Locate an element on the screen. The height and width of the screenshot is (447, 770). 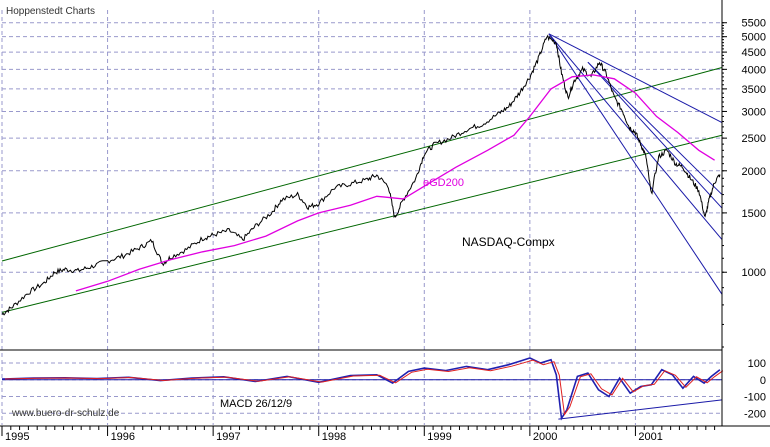
macd-panel is located at coordinates (362, 389).